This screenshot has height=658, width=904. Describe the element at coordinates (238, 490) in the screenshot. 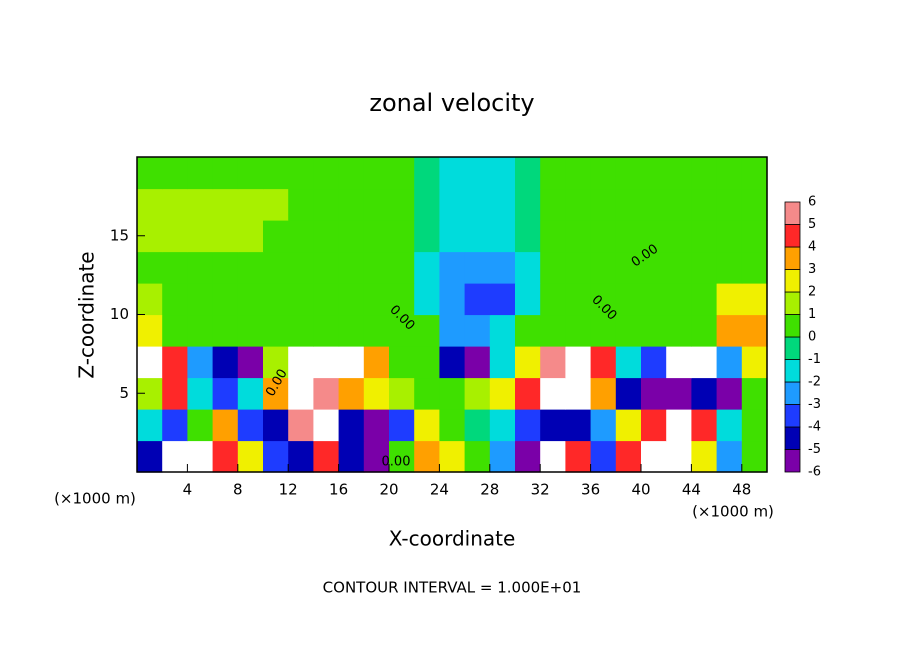

I see `x-tick-label: 8` at that location.